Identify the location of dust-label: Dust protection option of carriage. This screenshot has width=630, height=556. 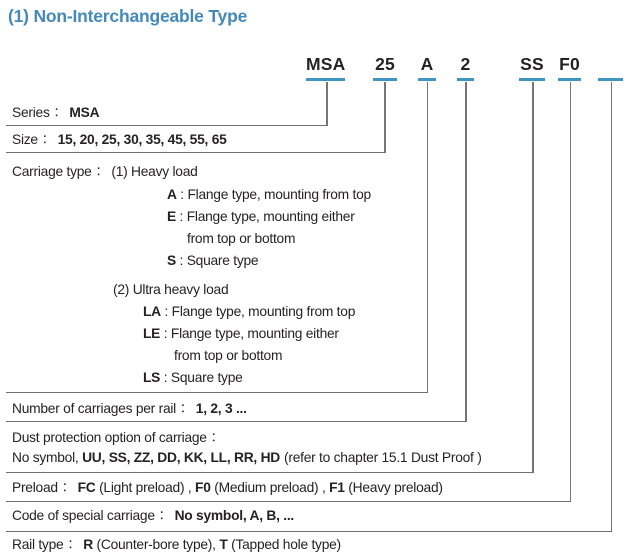
(109, 437).